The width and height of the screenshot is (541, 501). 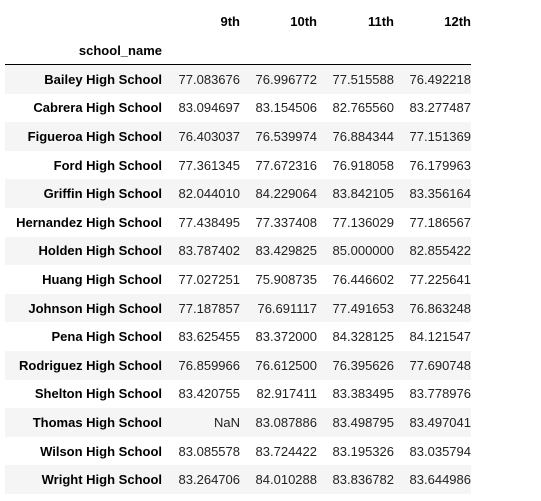 What do you see at coordinates (209, 136) in the screenshot?
I see `table-cell-9th: 76.403037` at bounding box center [209, 136].